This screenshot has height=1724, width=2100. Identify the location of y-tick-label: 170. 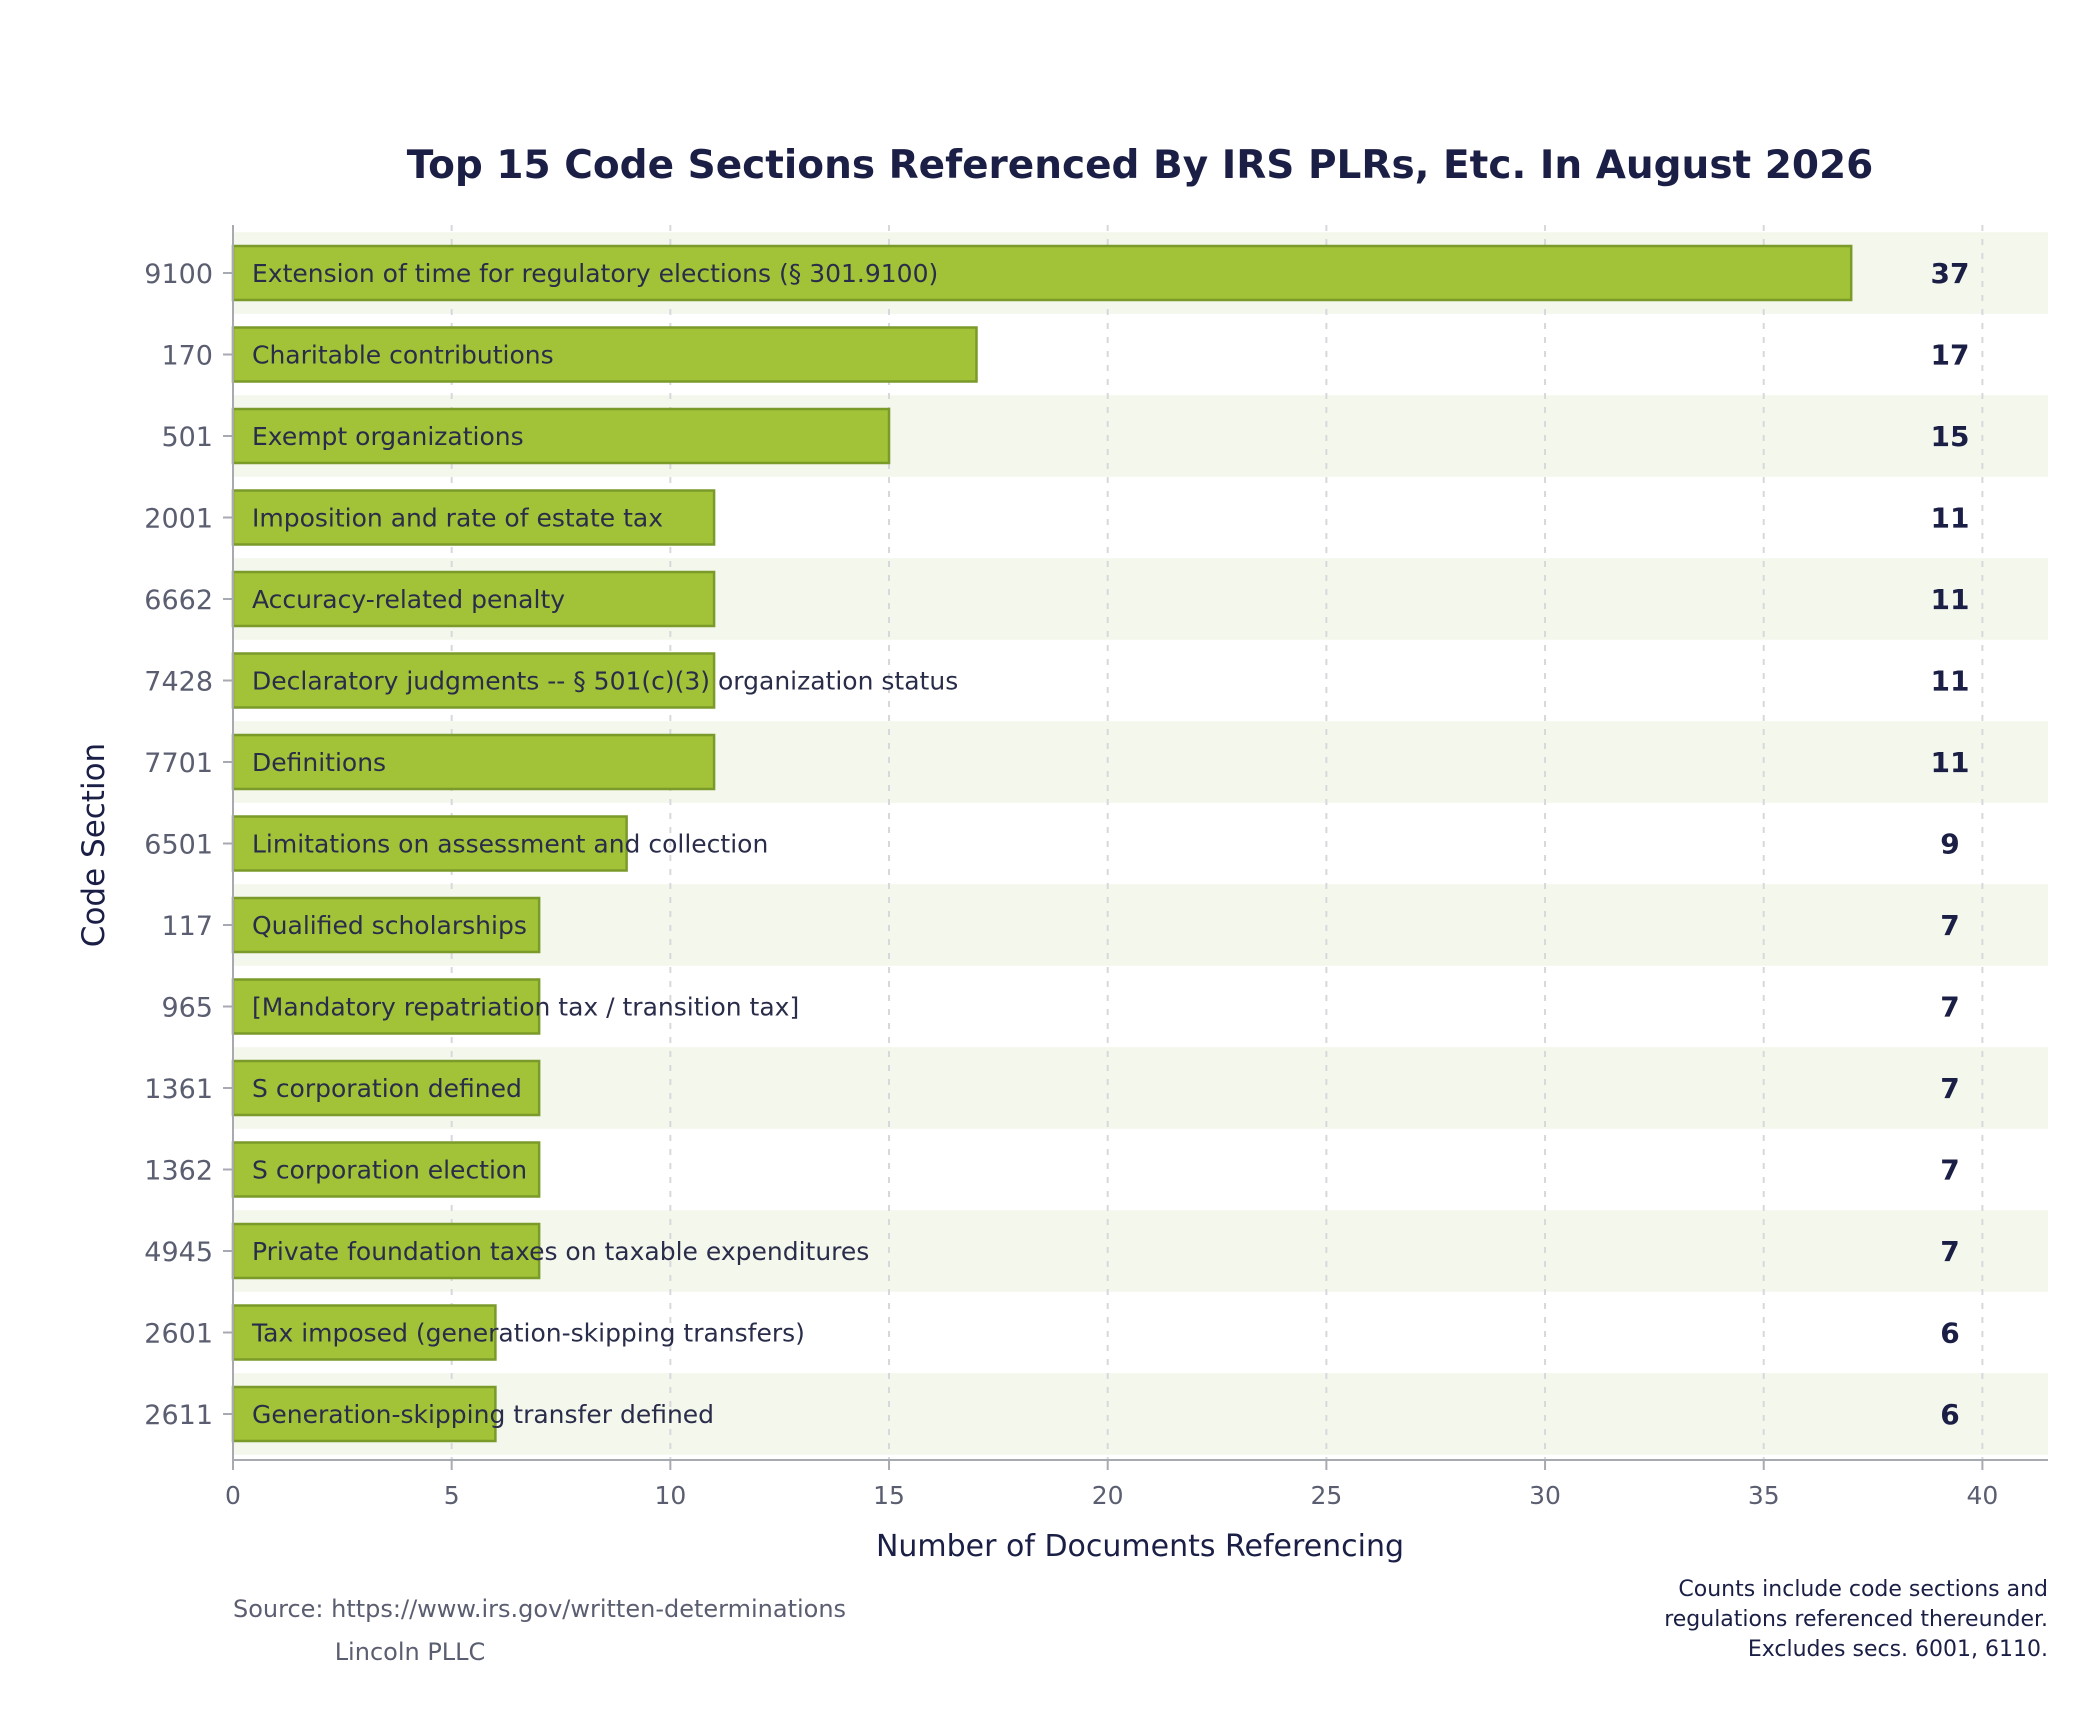
(187, 356).